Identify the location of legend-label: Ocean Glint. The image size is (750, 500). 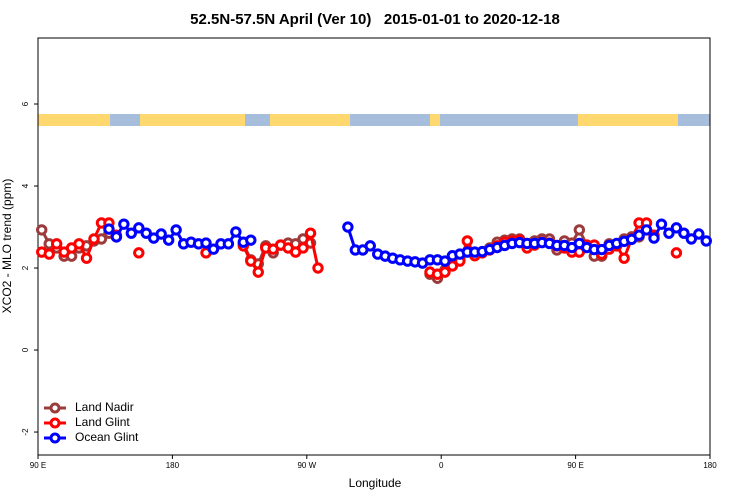
(107, 437).